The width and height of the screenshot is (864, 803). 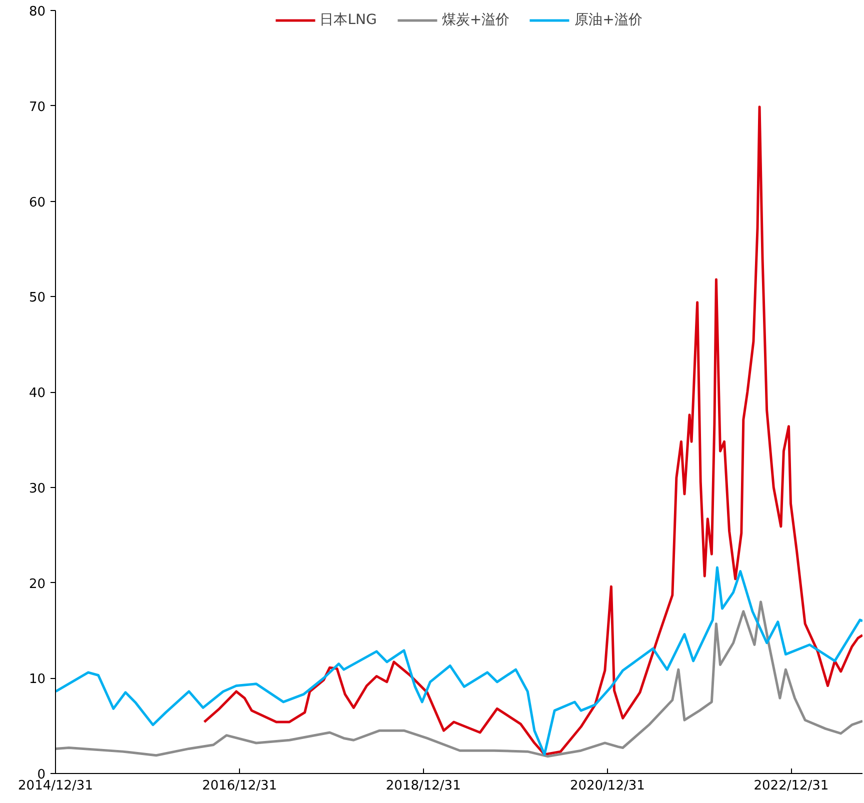 What do you see at coordinates (37, 12) in the screenshot?
I see `y-tick-label: 80` at bounding box center [37, 12].